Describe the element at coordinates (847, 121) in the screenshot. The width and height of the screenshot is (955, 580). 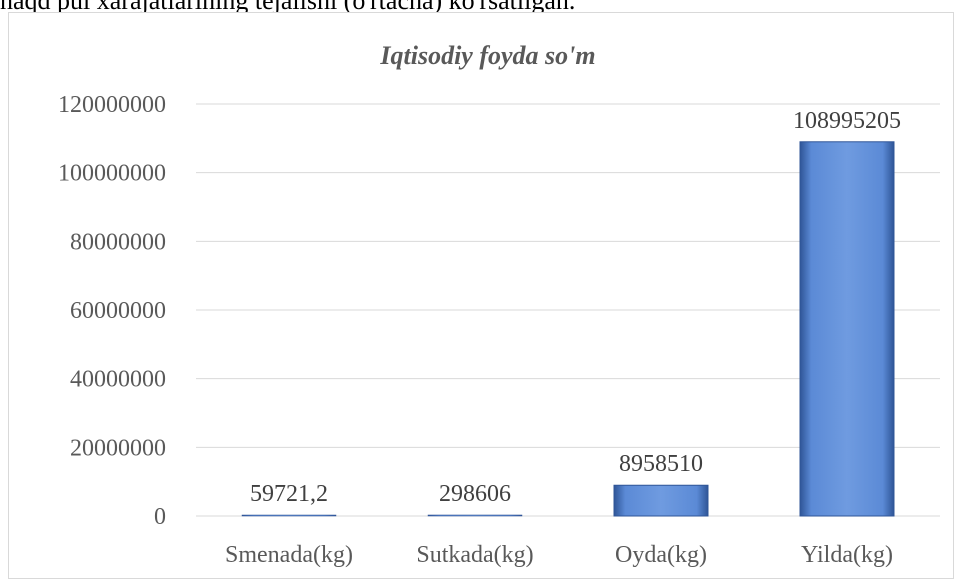
I see `data-label: 108995205` at that location.